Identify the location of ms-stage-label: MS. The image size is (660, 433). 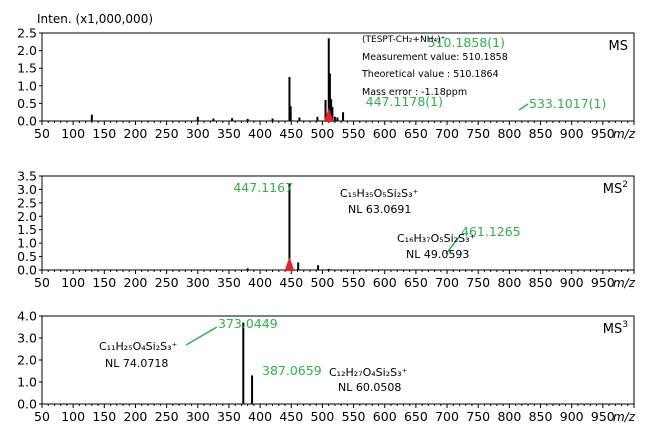
(618, 46).